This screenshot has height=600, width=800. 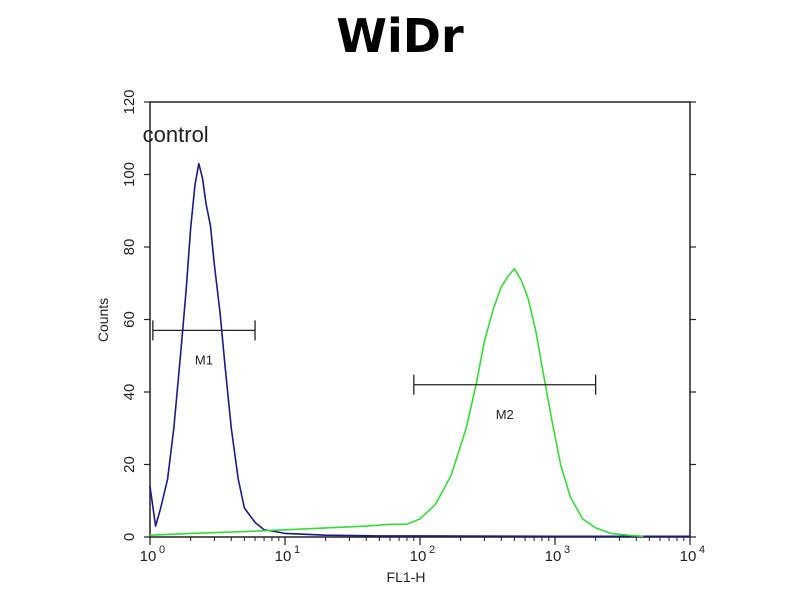 I want to click on annotation-label: control, so click(x=176, y=134).